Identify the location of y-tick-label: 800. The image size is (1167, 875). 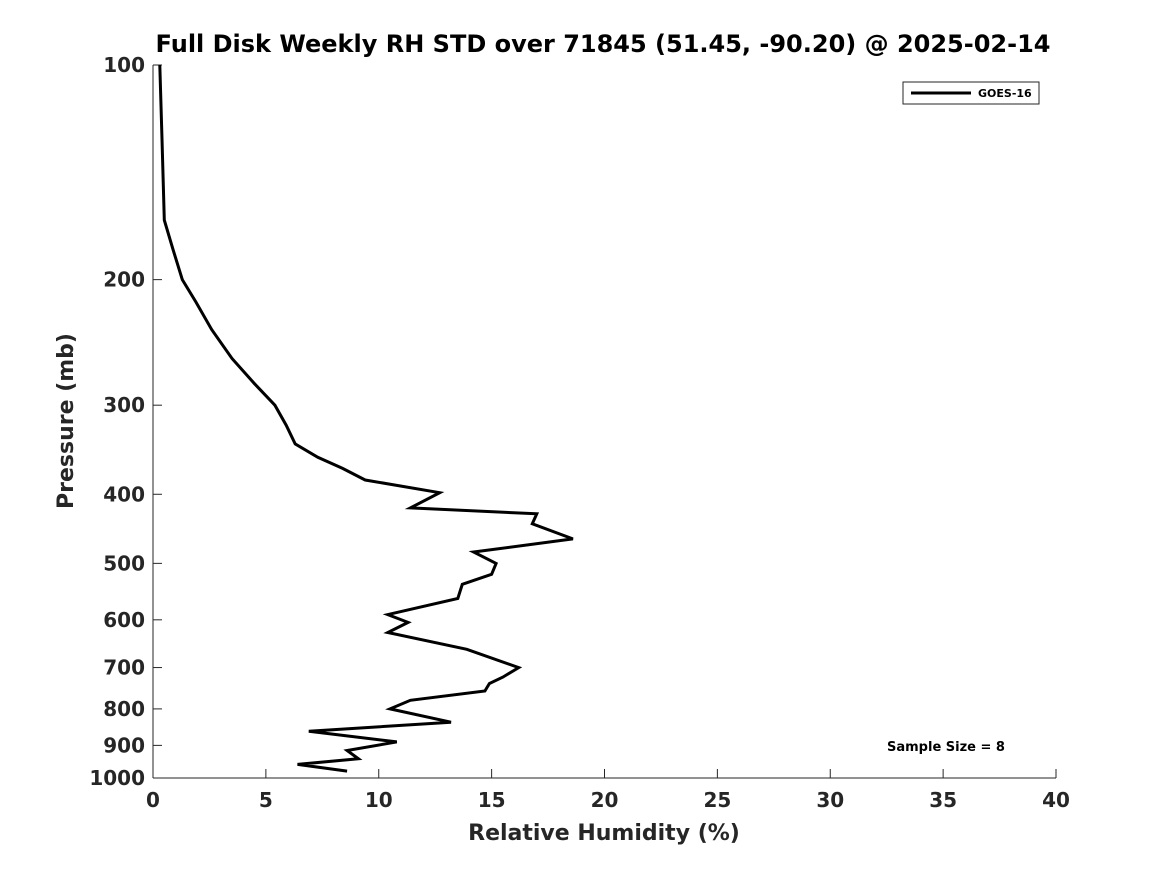
(124, 709).